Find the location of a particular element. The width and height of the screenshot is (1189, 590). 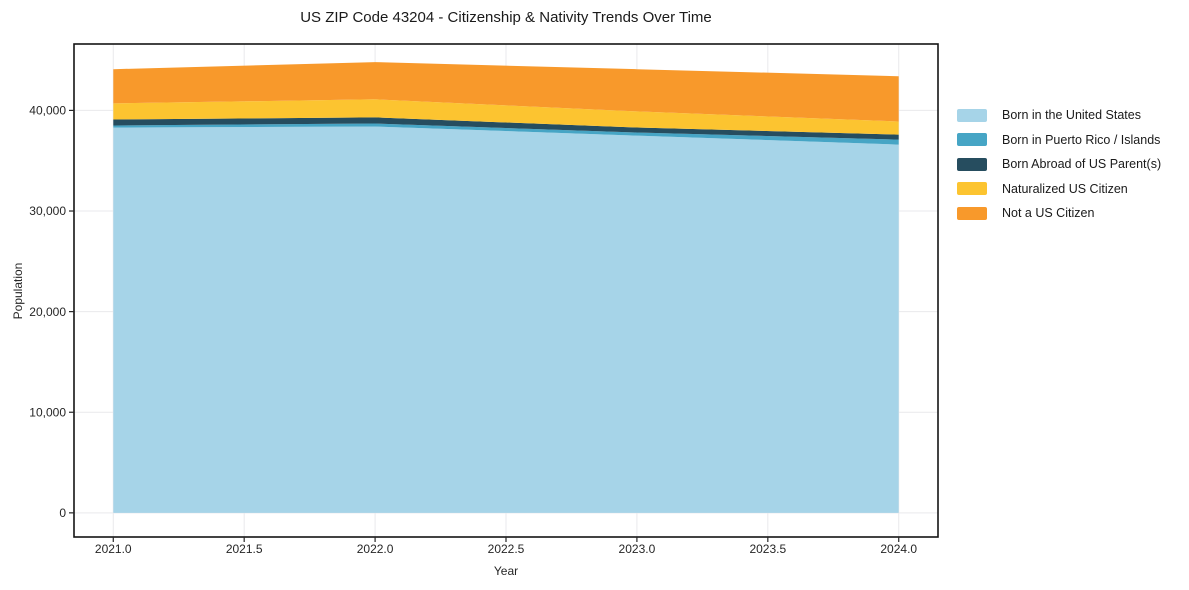

legend-label: Born Abroad of US Parent(s) is located at coordinates (1082, 164).